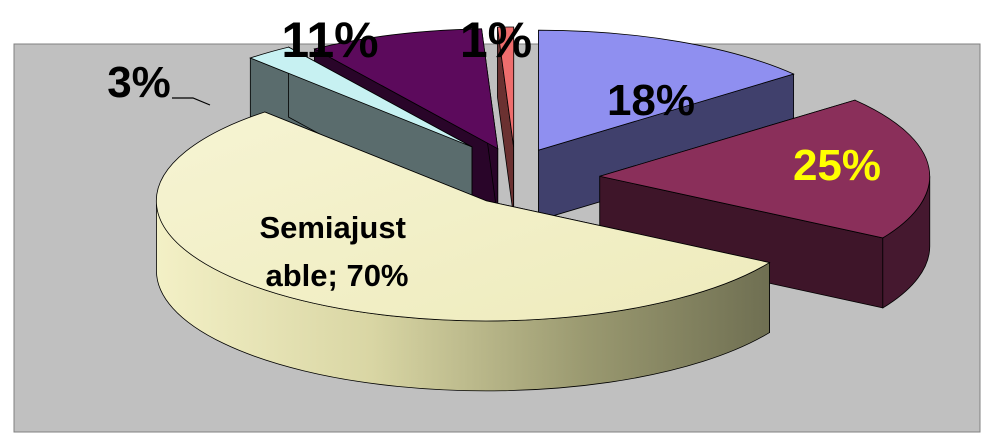 This screenshot has height=440, width=986. I want to click on data-label-1: 1%, so click(496, 40).